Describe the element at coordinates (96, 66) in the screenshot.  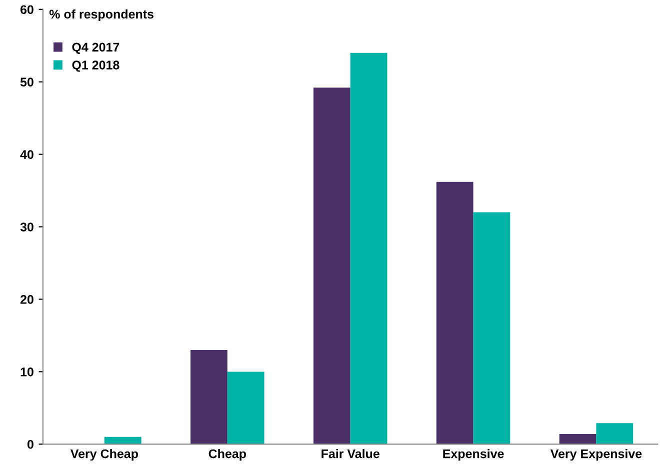
I see `legend-label: Q1 2018` at that location.